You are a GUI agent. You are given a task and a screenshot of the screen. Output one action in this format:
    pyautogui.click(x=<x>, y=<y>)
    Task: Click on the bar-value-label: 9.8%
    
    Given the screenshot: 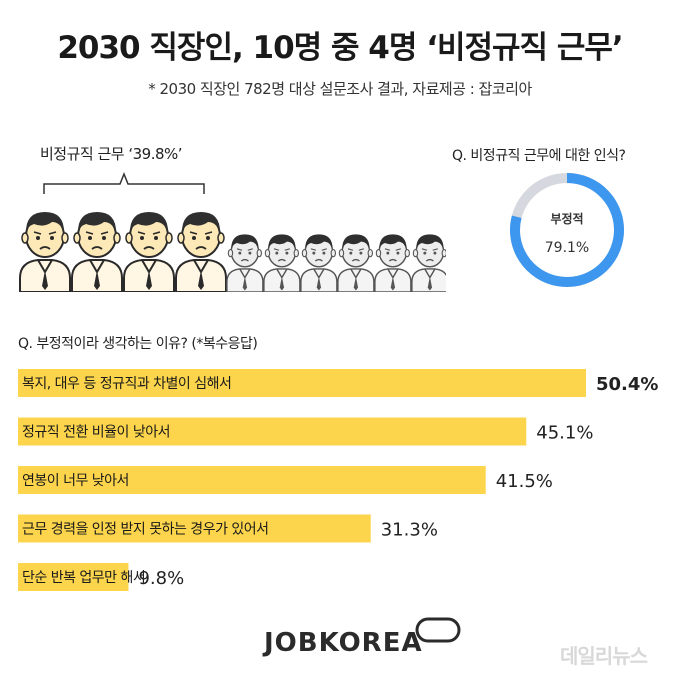 What is the action you would take?
    pyautogui.click(x=161, y=578)
    